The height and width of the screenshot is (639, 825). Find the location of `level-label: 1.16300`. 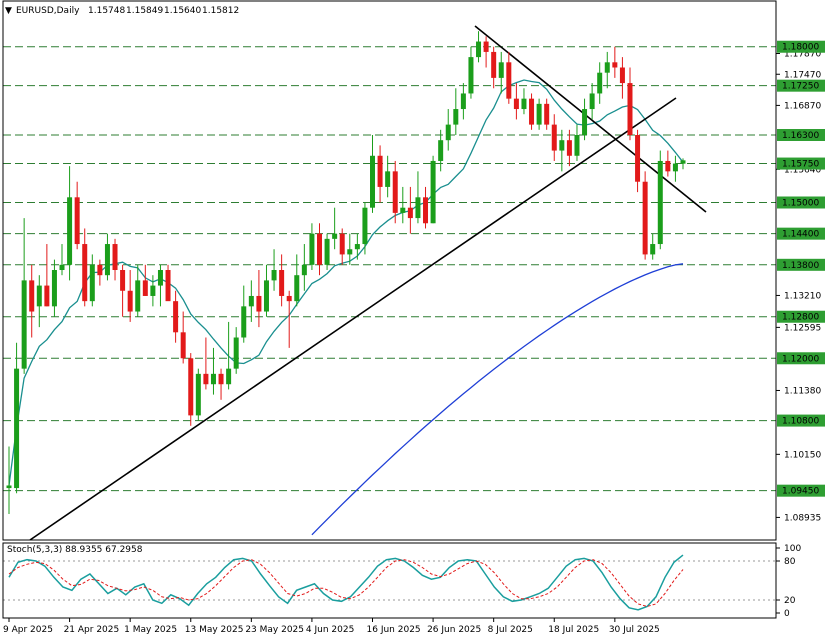

level-label: 1.16300 is located at coordinates (800, 136).